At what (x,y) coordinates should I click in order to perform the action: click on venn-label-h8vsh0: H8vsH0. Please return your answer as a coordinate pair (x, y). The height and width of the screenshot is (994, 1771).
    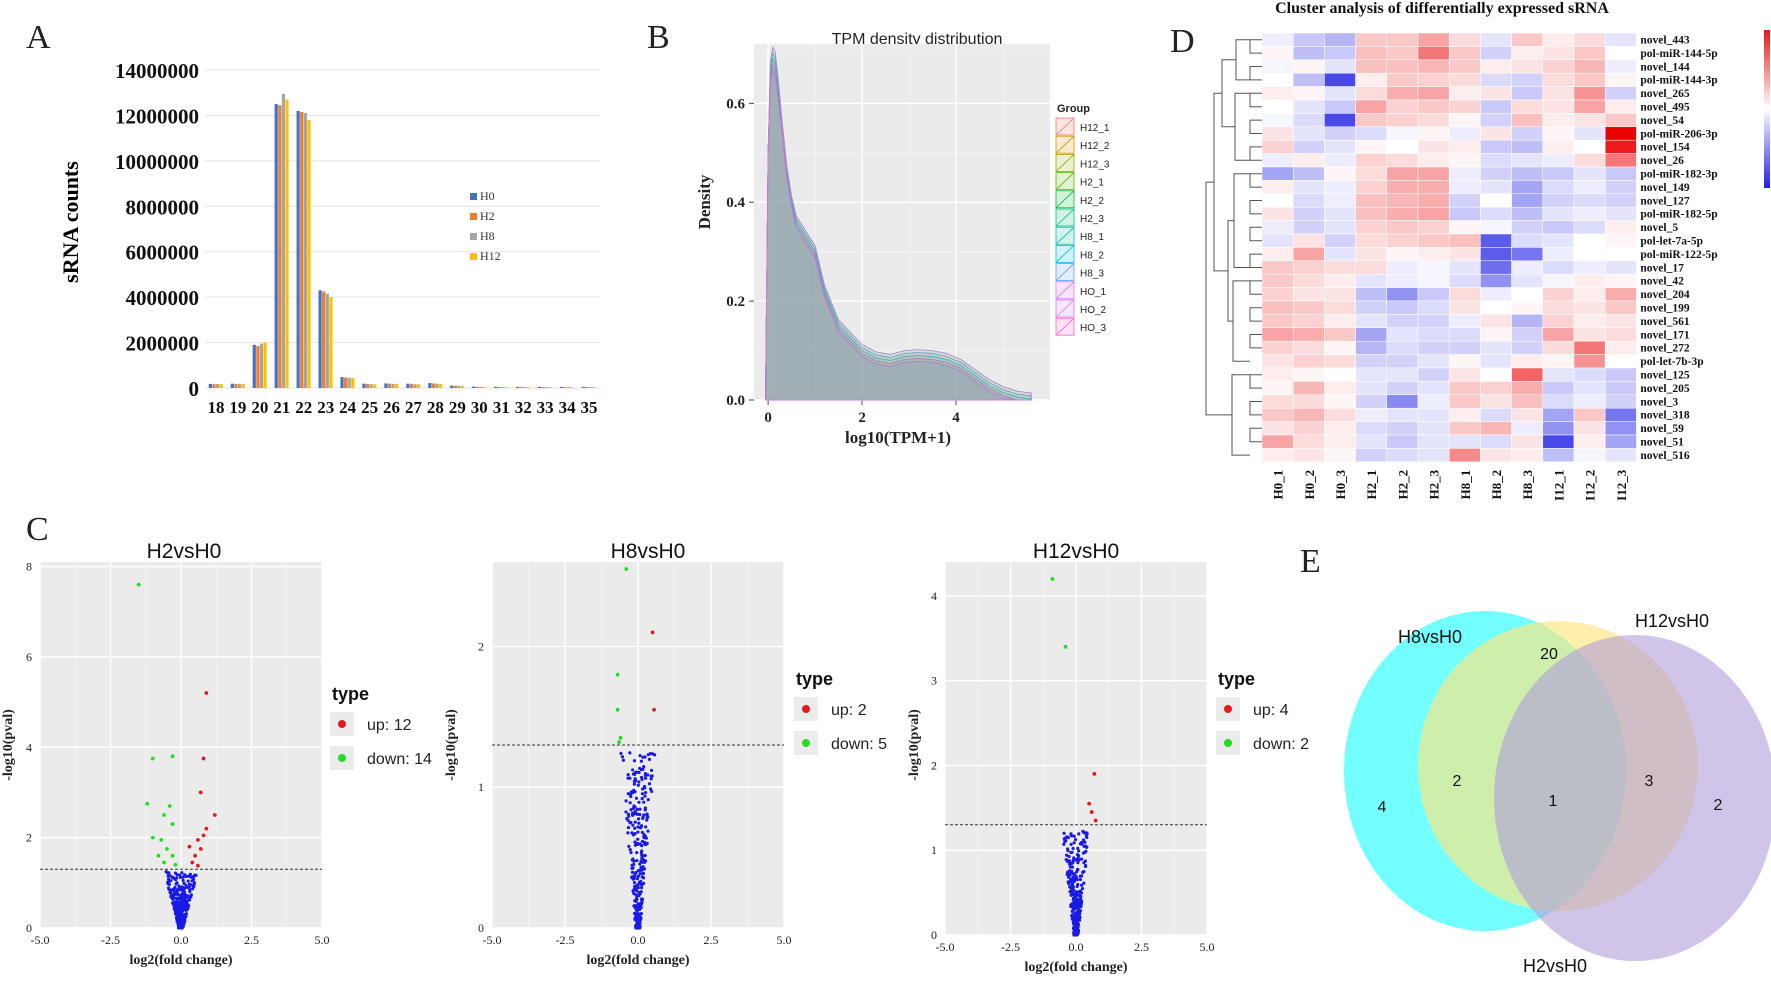
    Looking at the image, I should click on (1430, 637).